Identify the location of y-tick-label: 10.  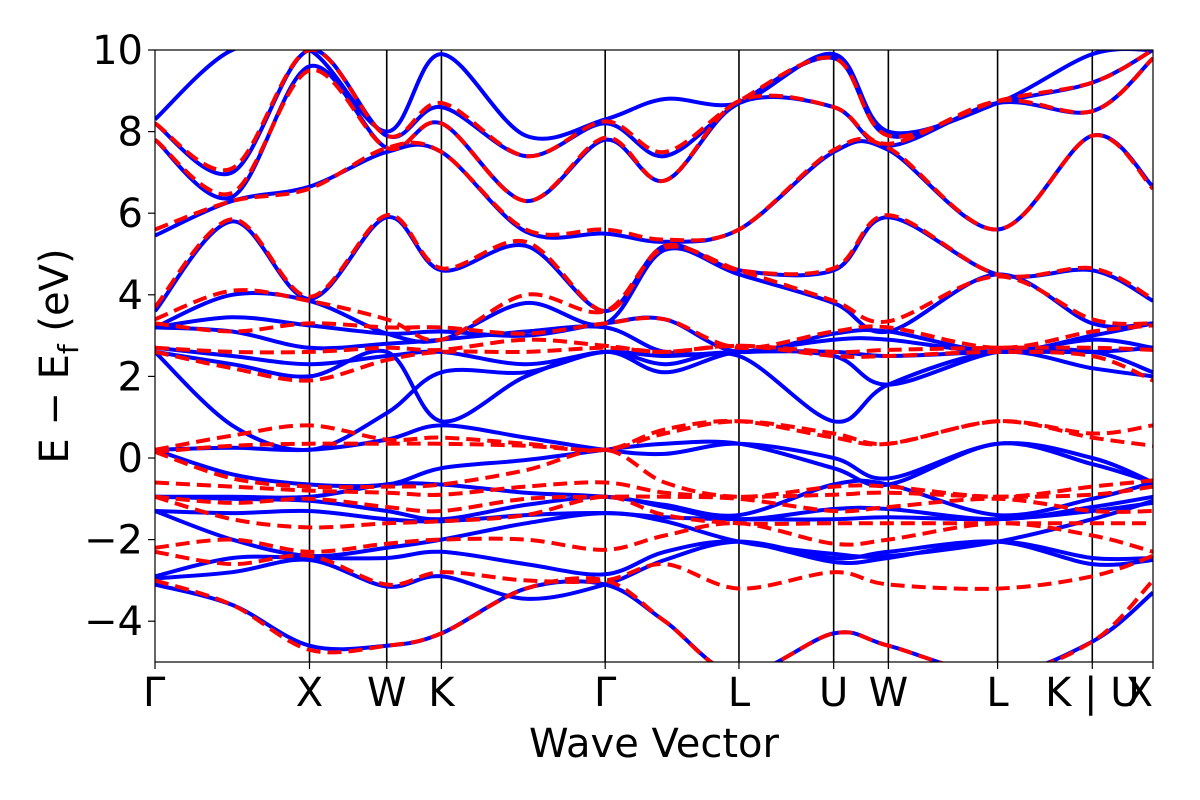
(117, 51).